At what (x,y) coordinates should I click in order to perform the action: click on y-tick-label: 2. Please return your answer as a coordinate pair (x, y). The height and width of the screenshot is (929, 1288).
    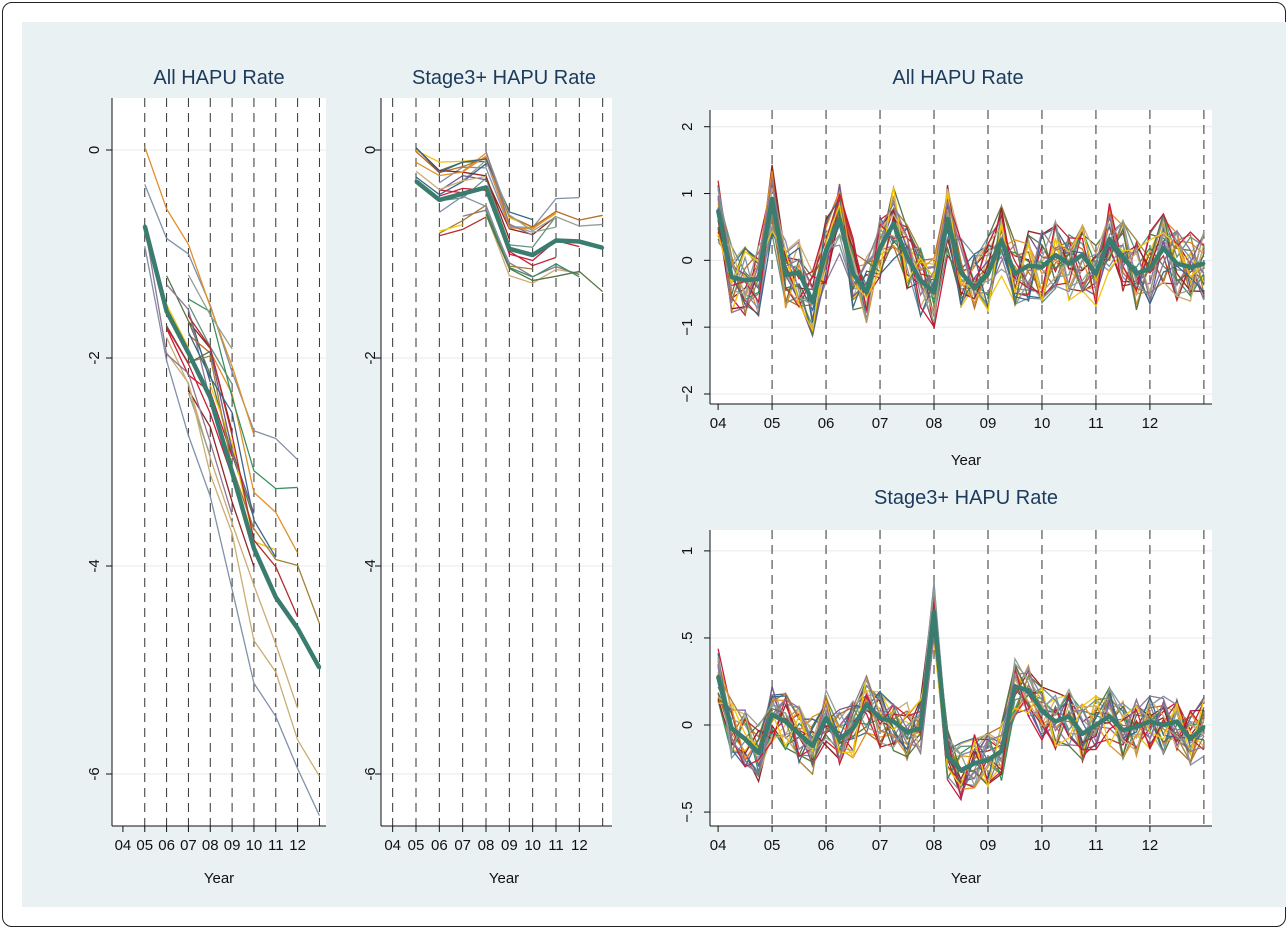
    Looking at the image, I should click on (687, 127).